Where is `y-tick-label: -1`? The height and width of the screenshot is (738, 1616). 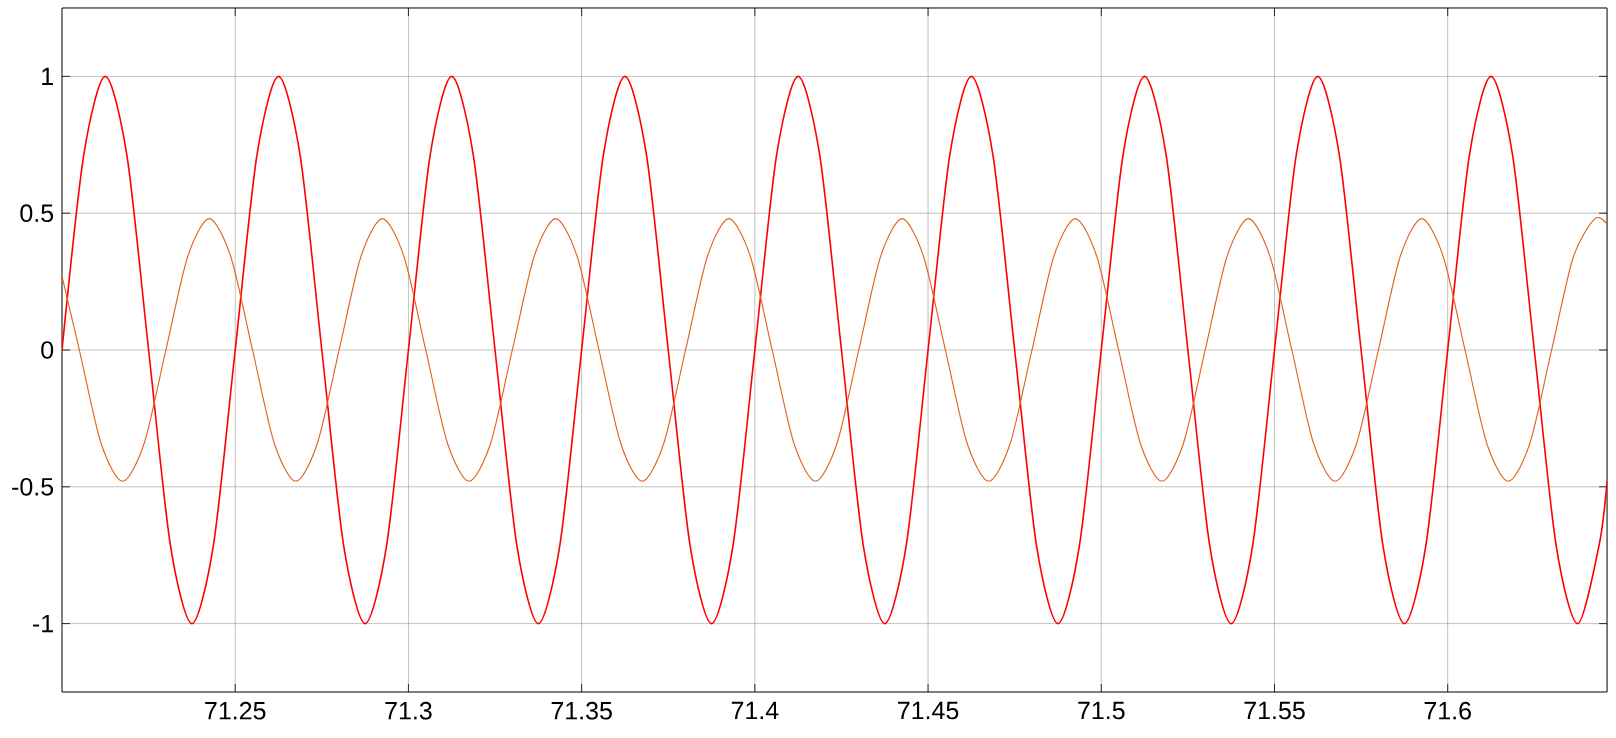 y-tick-label: -1 is located at coordinates (43, 623).